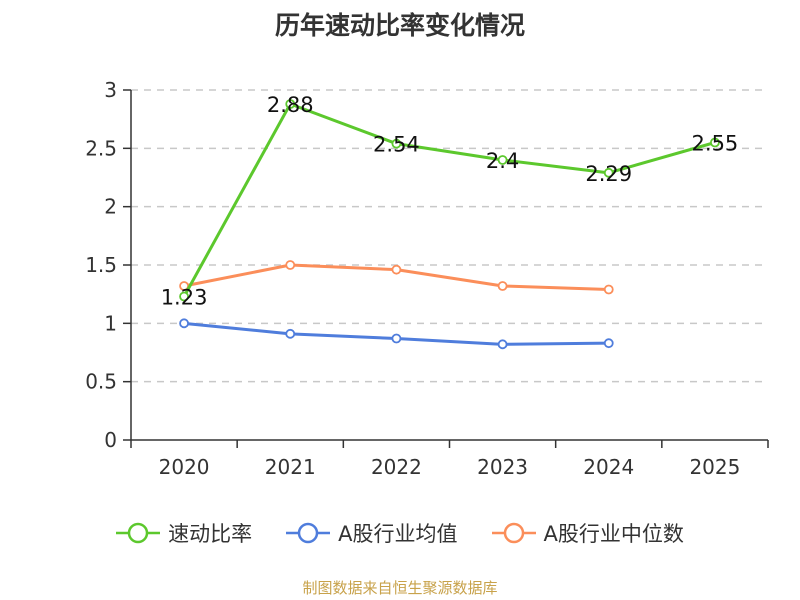  I want to click on data-label: 2.55, so click(715, 144).